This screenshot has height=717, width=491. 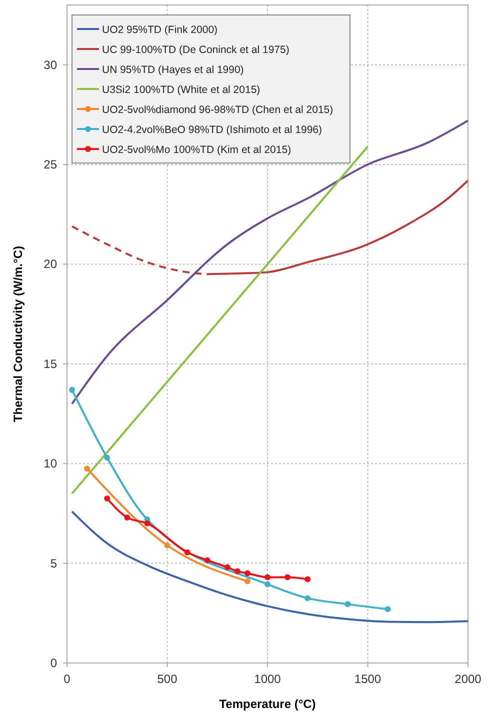 I want to click on legend-label: UN 95%TD (Hayes et al 1990), so click(x=173, y=70).